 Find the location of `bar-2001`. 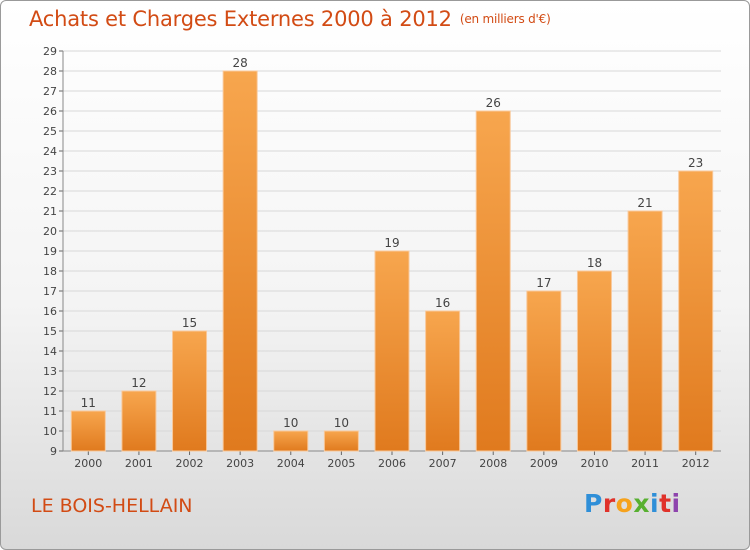

bar-2001 is located at coordinates (139, 421).